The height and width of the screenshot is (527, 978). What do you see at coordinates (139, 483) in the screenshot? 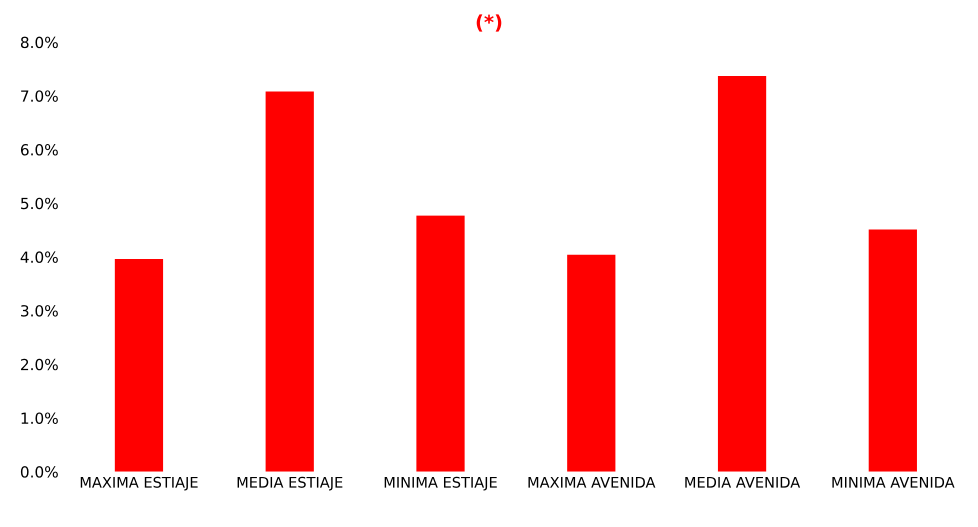
I see `x-tick-label: MAXIMA ESTIAJE` at bounding box center [139, 483].